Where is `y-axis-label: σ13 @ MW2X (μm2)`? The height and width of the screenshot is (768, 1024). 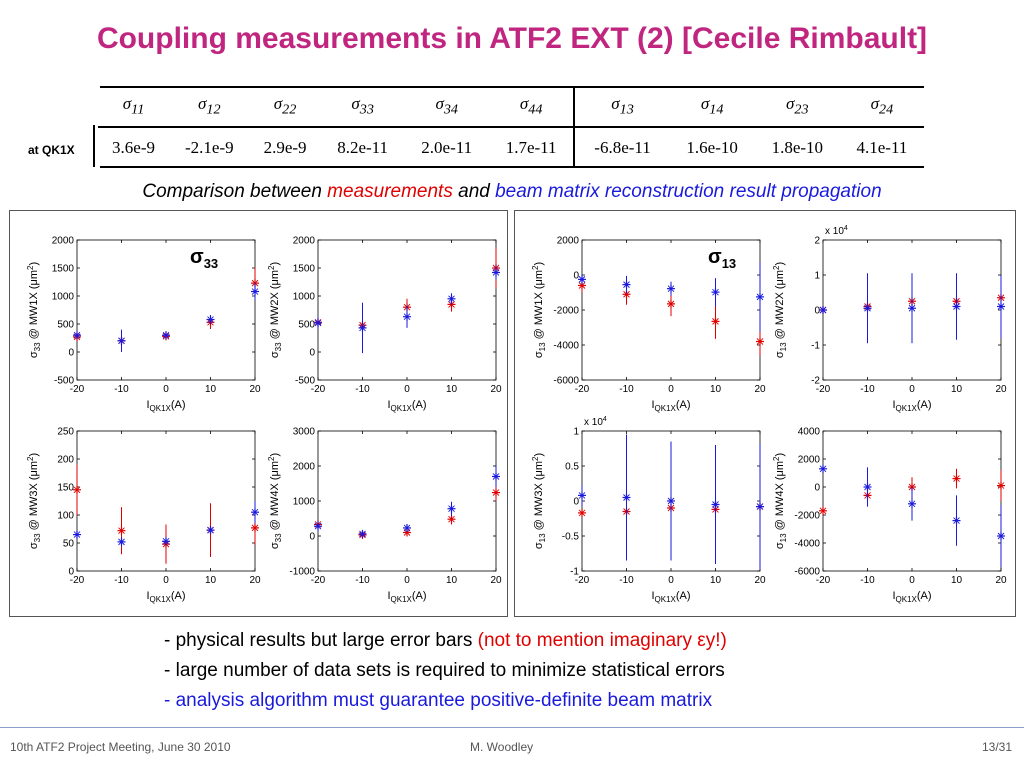 y-axis-label: σ13 @ MW2X (μm2) is located at coordinates (780, 310).